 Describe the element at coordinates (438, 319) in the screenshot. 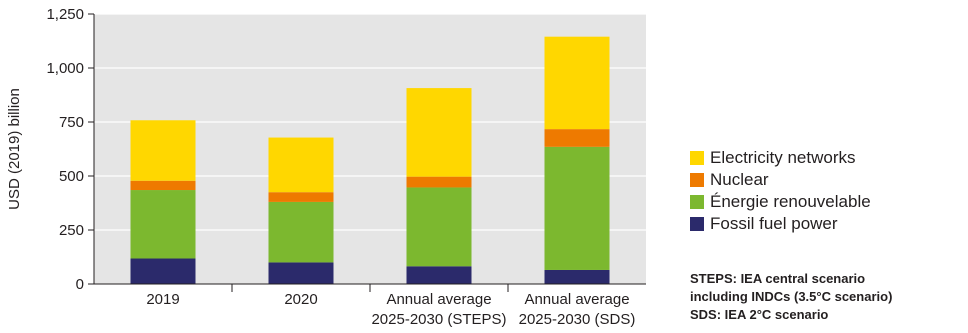

I see `x-tick-label: 2025-2030 (STEPS)` at that location.